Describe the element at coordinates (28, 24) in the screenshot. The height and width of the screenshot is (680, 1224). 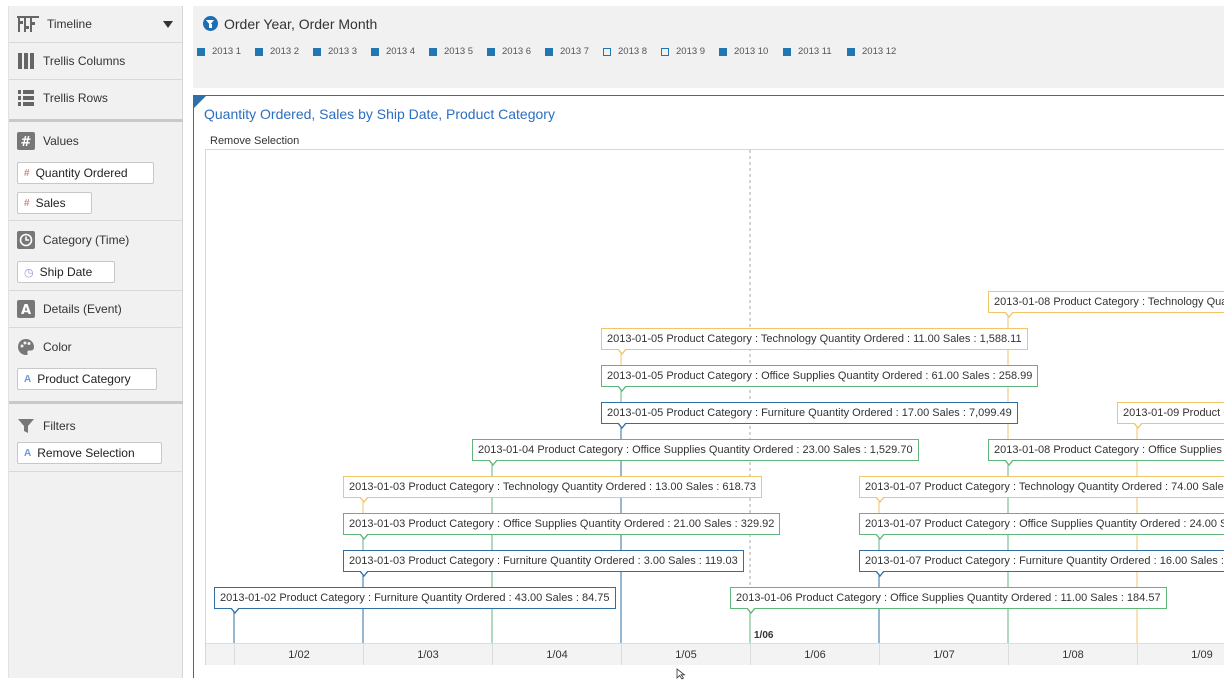
I see `timeline-icon` at that location.